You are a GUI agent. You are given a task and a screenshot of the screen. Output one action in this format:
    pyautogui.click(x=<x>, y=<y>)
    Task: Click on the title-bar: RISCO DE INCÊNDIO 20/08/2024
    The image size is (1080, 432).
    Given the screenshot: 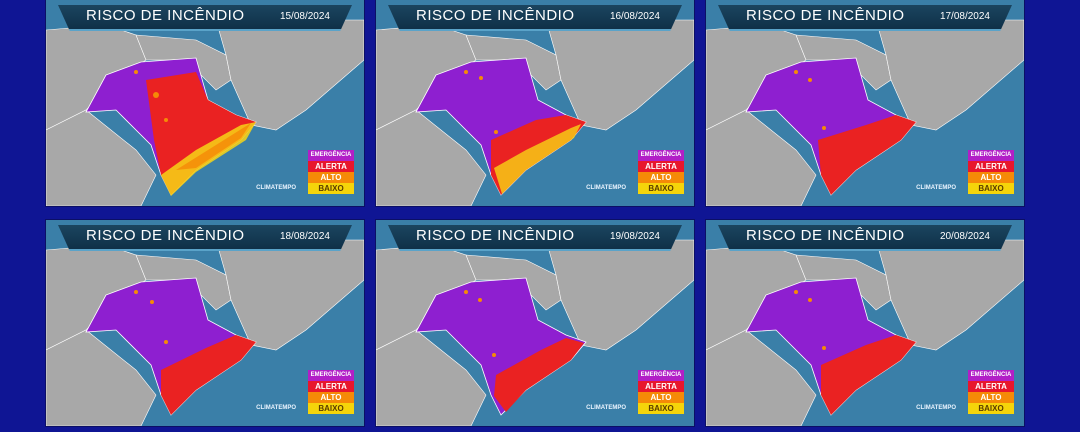 What is the action you would take?
    pyautogui.click(x=865, y=238)
    